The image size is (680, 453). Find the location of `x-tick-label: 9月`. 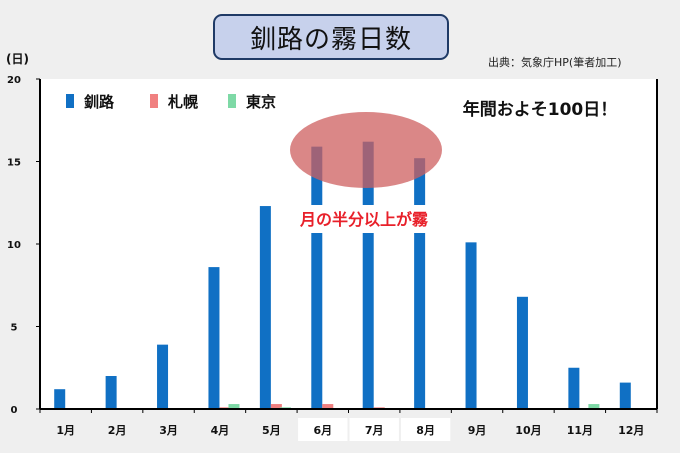

x-tick-label: 9月 is located at coordinates (477, 430).